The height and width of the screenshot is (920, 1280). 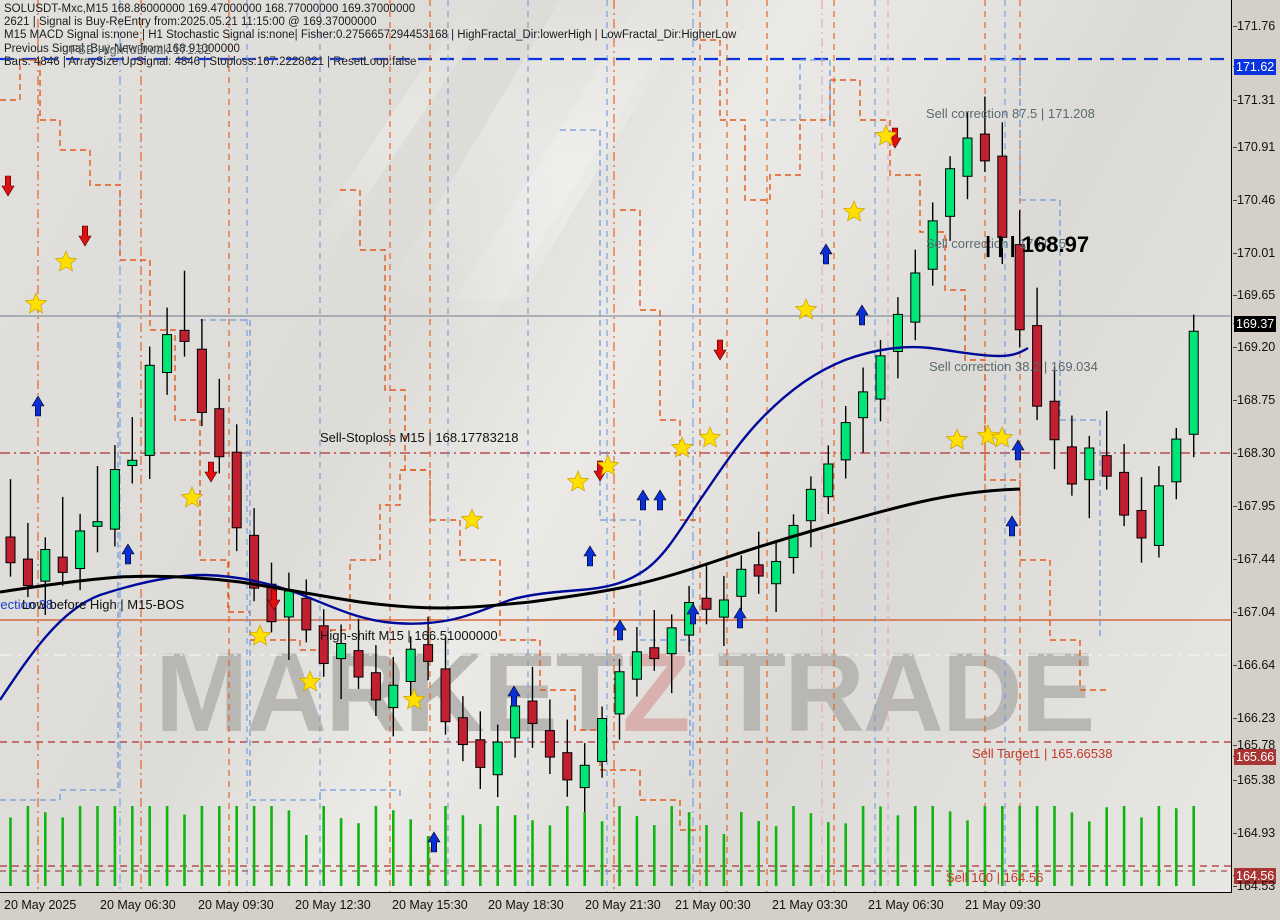 I want to click on price-tick-label: 164.93, so click(x=1256, y=833).